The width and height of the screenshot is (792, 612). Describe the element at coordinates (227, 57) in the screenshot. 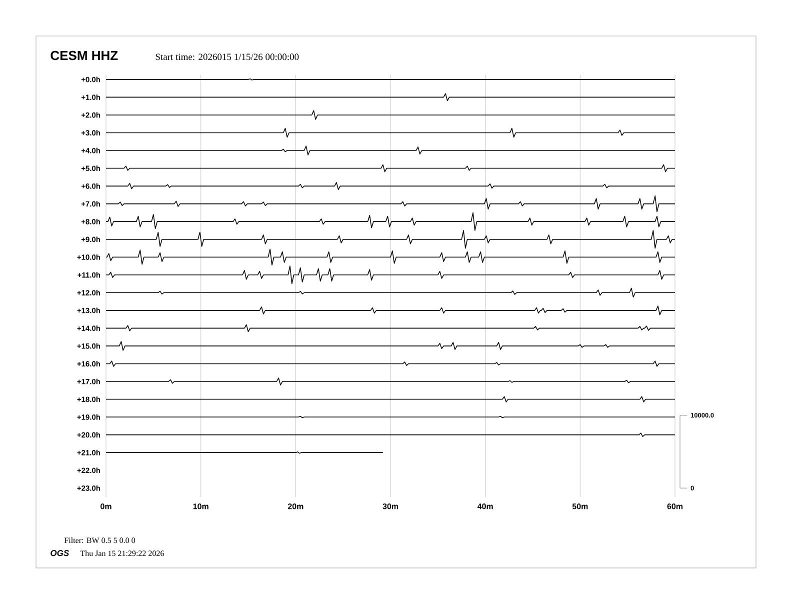

I see `chart-subtitle: Start time: 2026015 1/15/26 00:00:00` at that location.